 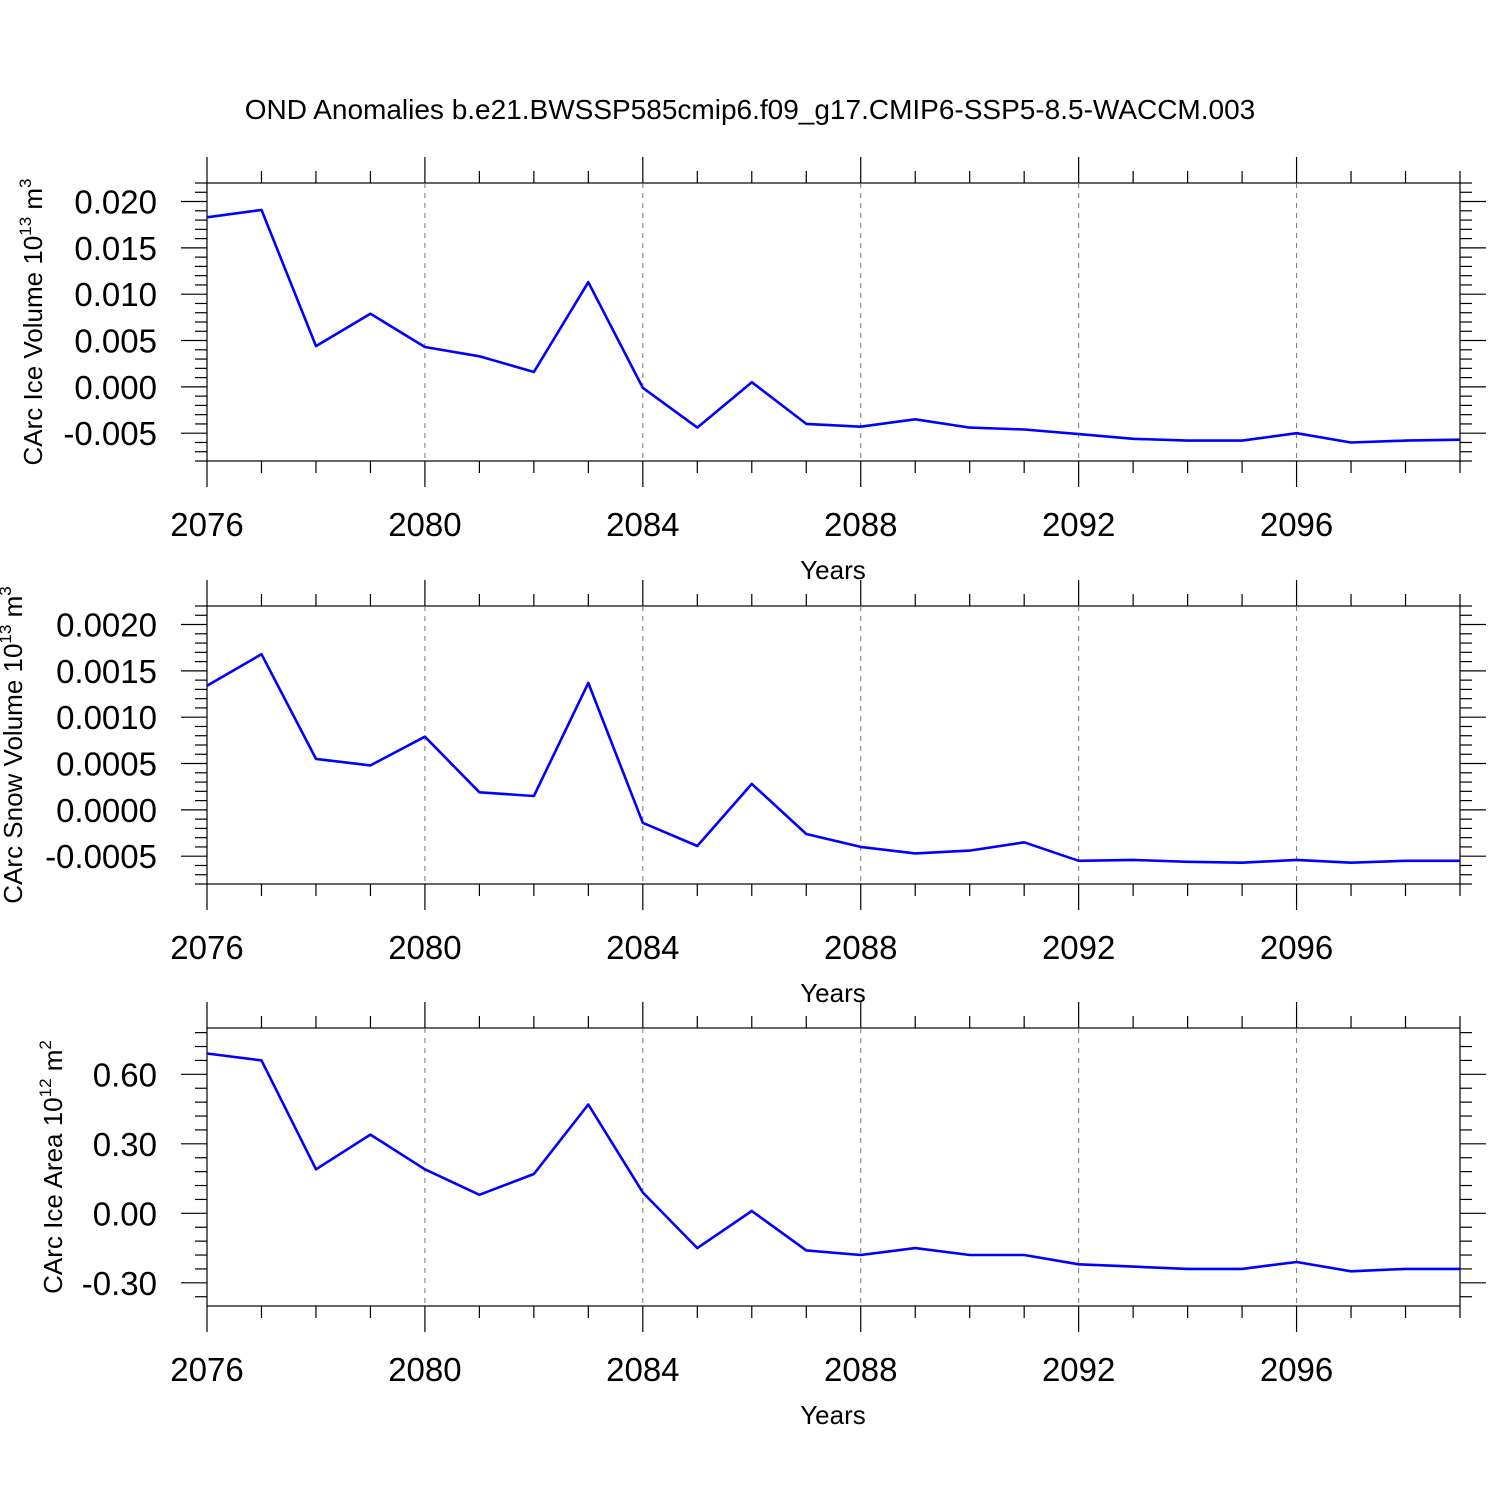 What do you see at coordinates (53, 1195) in the screenshot?
I see `y-axis-label-text: CArc Ice Area 10` at bounding box center [53, 1195].